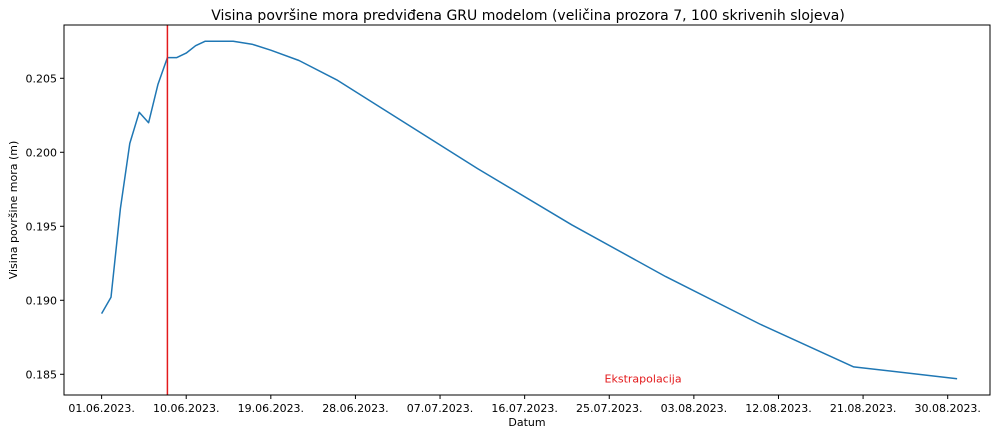 This screenshot has height=435, width=1000. I want to click on x-tick-label: 03.08.2023., so click(694, 408).